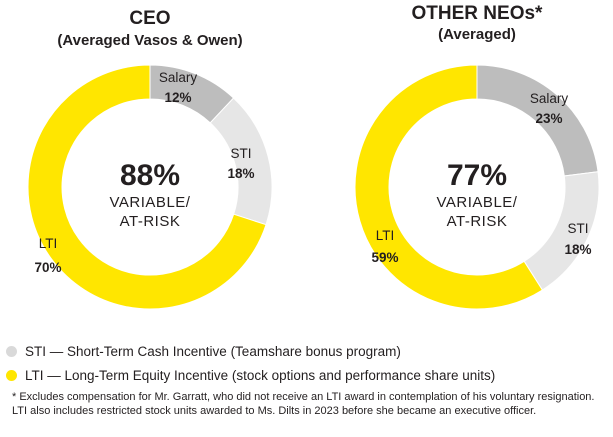  Describe the element at coordinates (477, 34) in the screenshot. I see `other-neos-chart-subtitle: (Averaged)` at that location.